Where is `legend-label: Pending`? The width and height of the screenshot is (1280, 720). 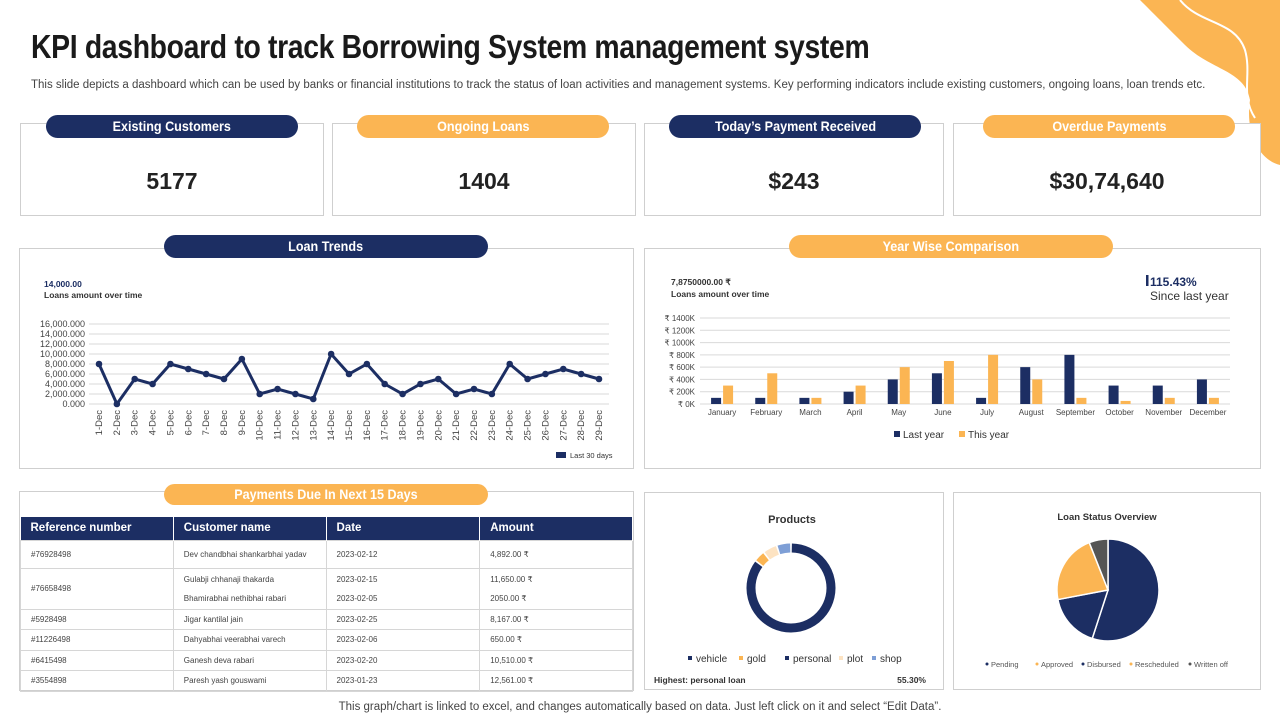
legend-label: Pending is located at coordinates (1005, 664).